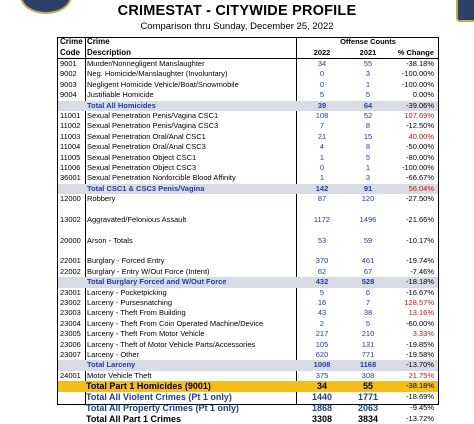  What do you see at coordinates (322, 85) in the screenshot?
I see `count-2022: 0` at bounding box center [322, 85].